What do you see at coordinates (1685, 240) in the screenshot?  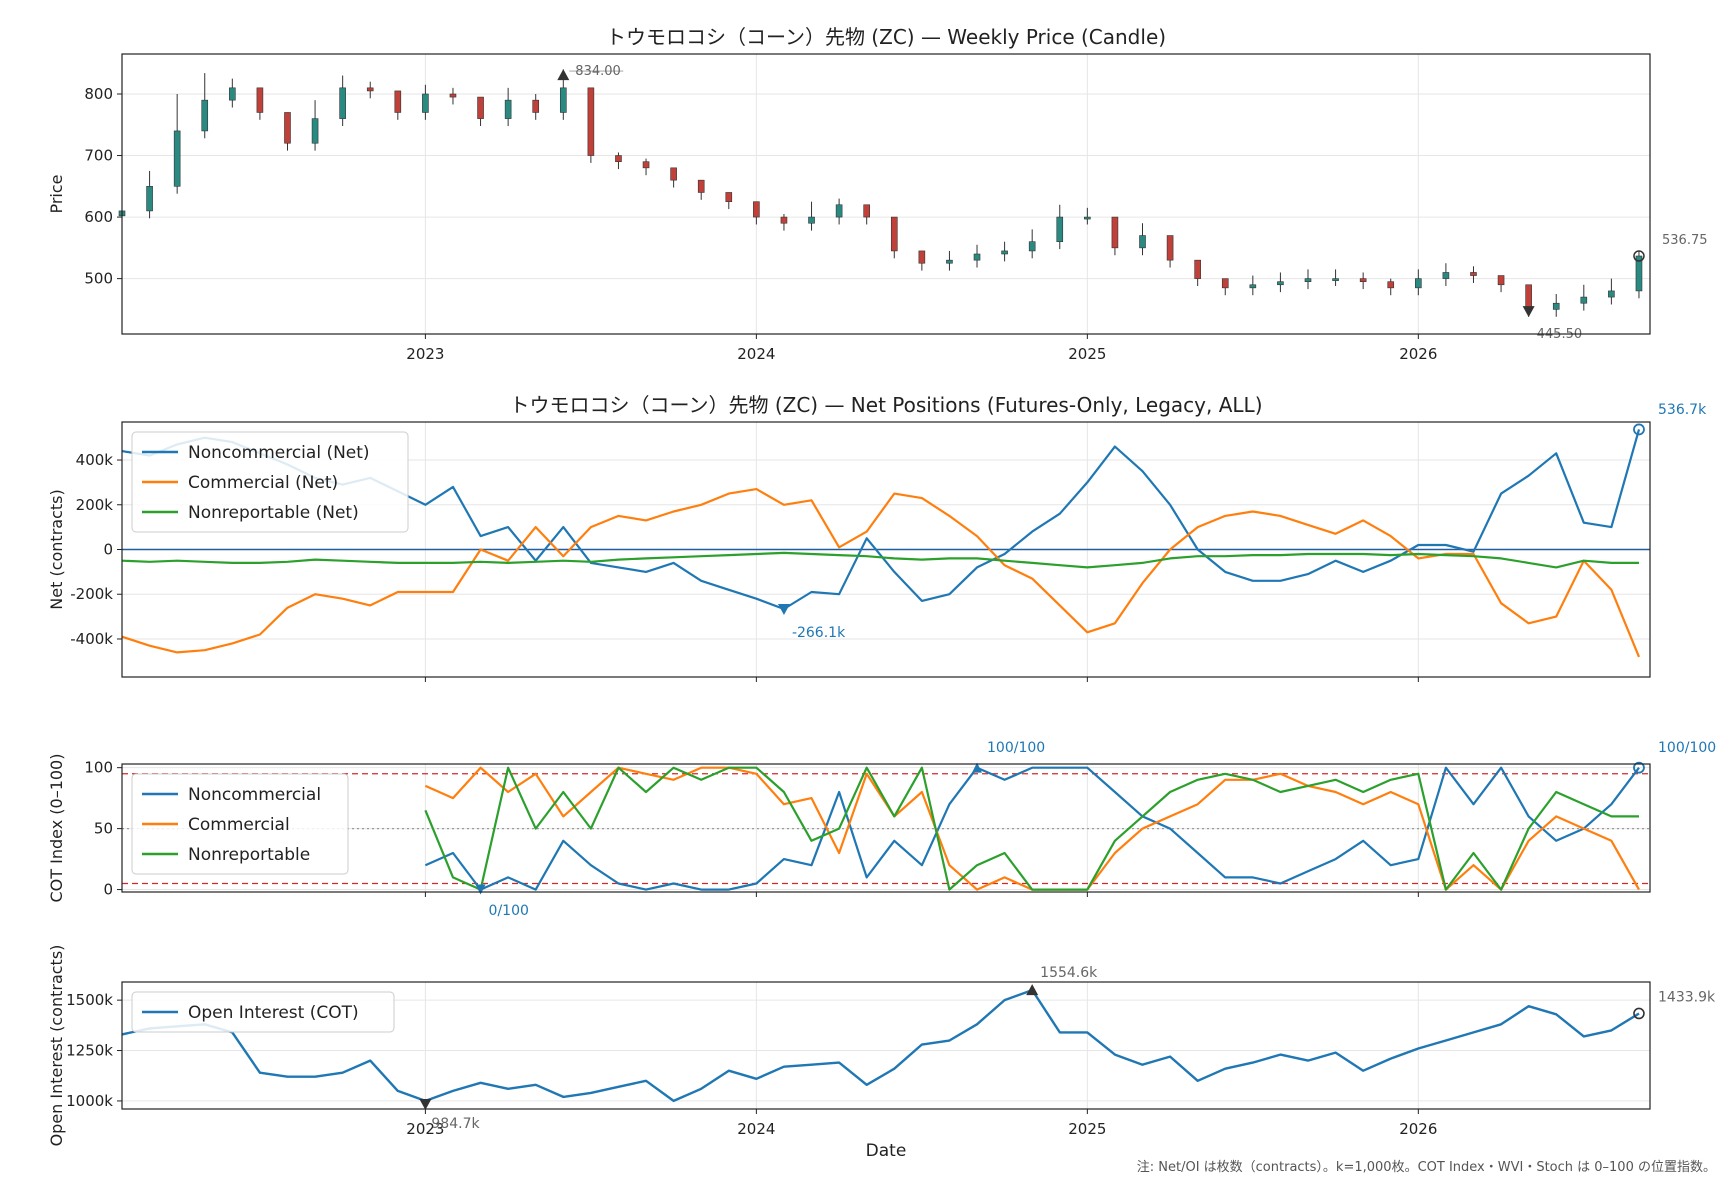 I see `last-label: 536.75` at bounding box center [1685, 240].